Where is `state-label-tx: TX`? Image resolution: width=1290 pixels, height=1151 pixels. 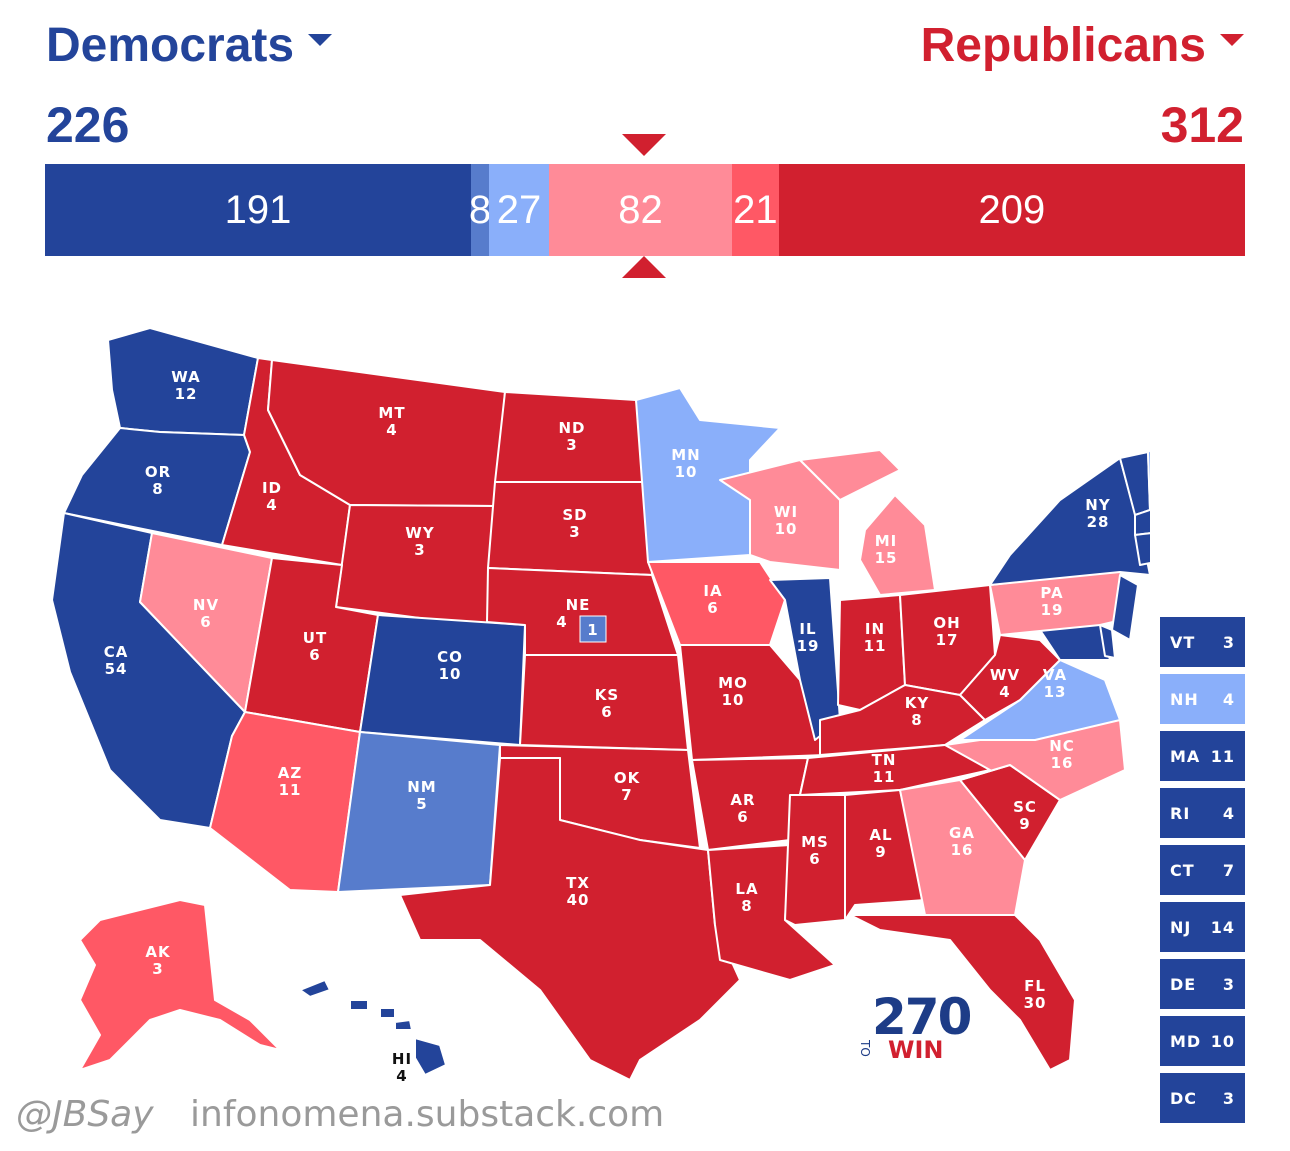 state-label-tx: TX is located at coordinates (578, 883).